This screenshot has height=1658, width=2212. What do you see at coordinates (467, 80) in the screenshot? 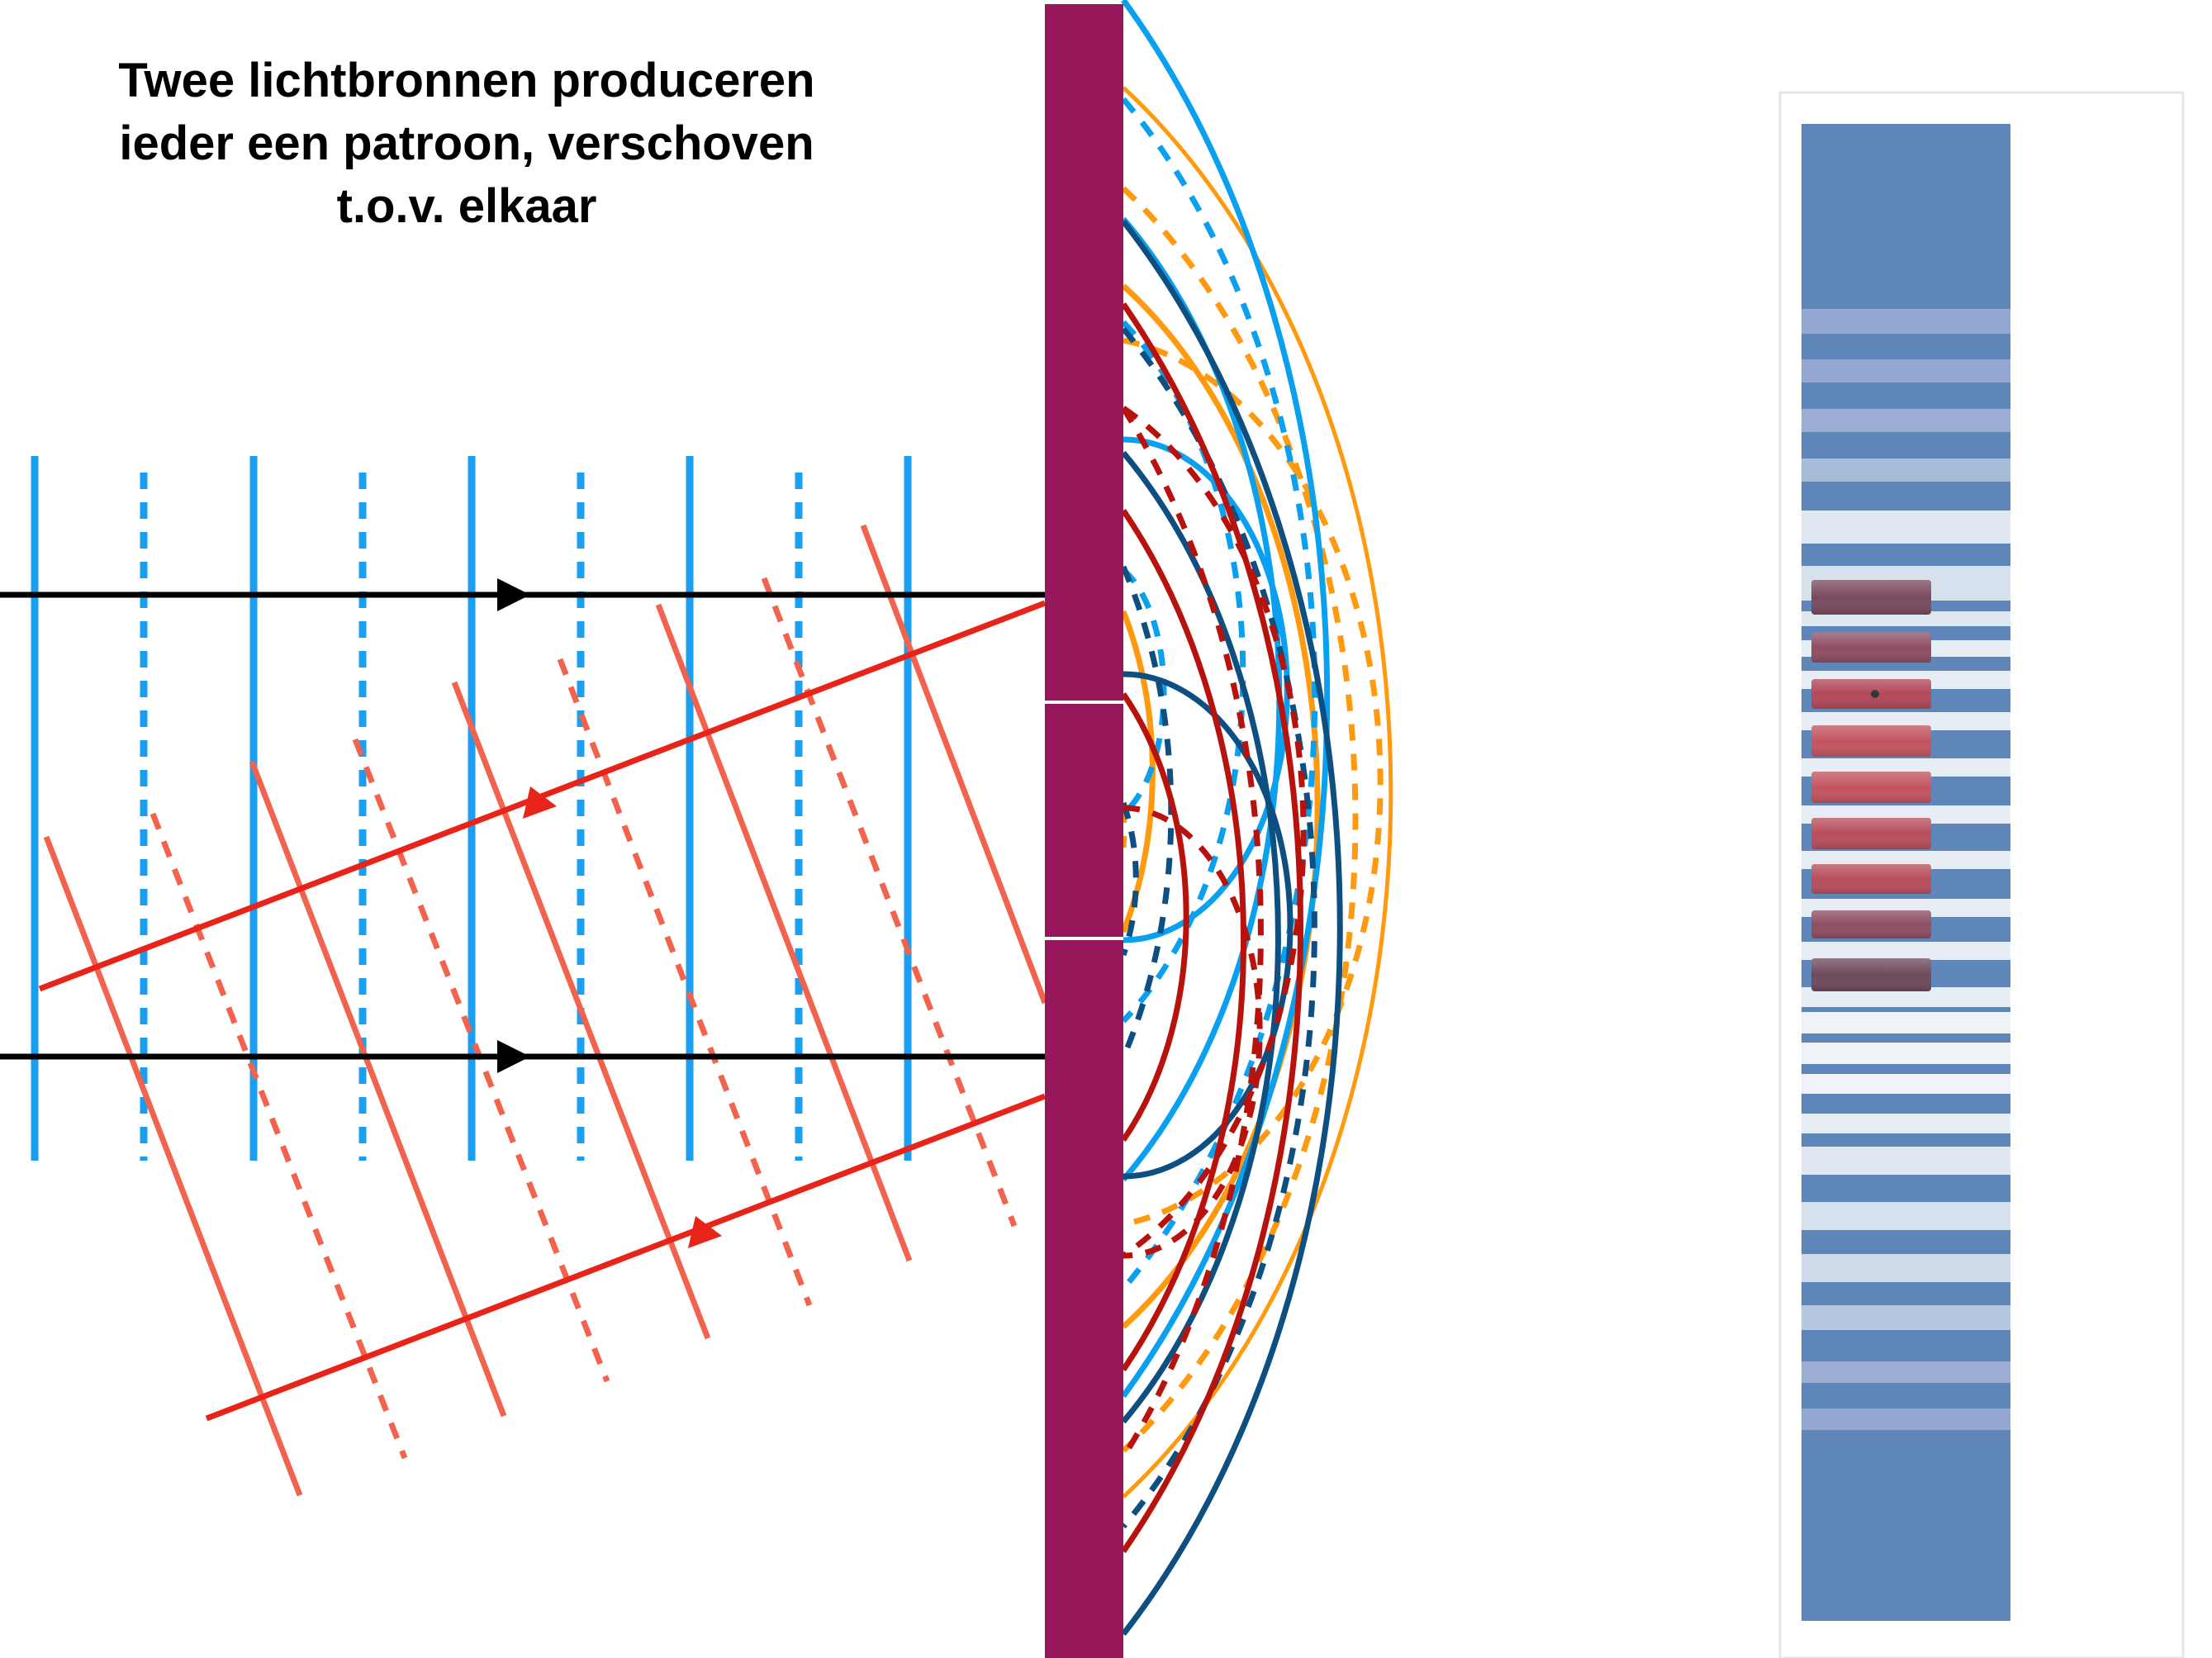
I see `title-line-1: Twee lichtbronnen produceren` at bounding box center [467, 80].